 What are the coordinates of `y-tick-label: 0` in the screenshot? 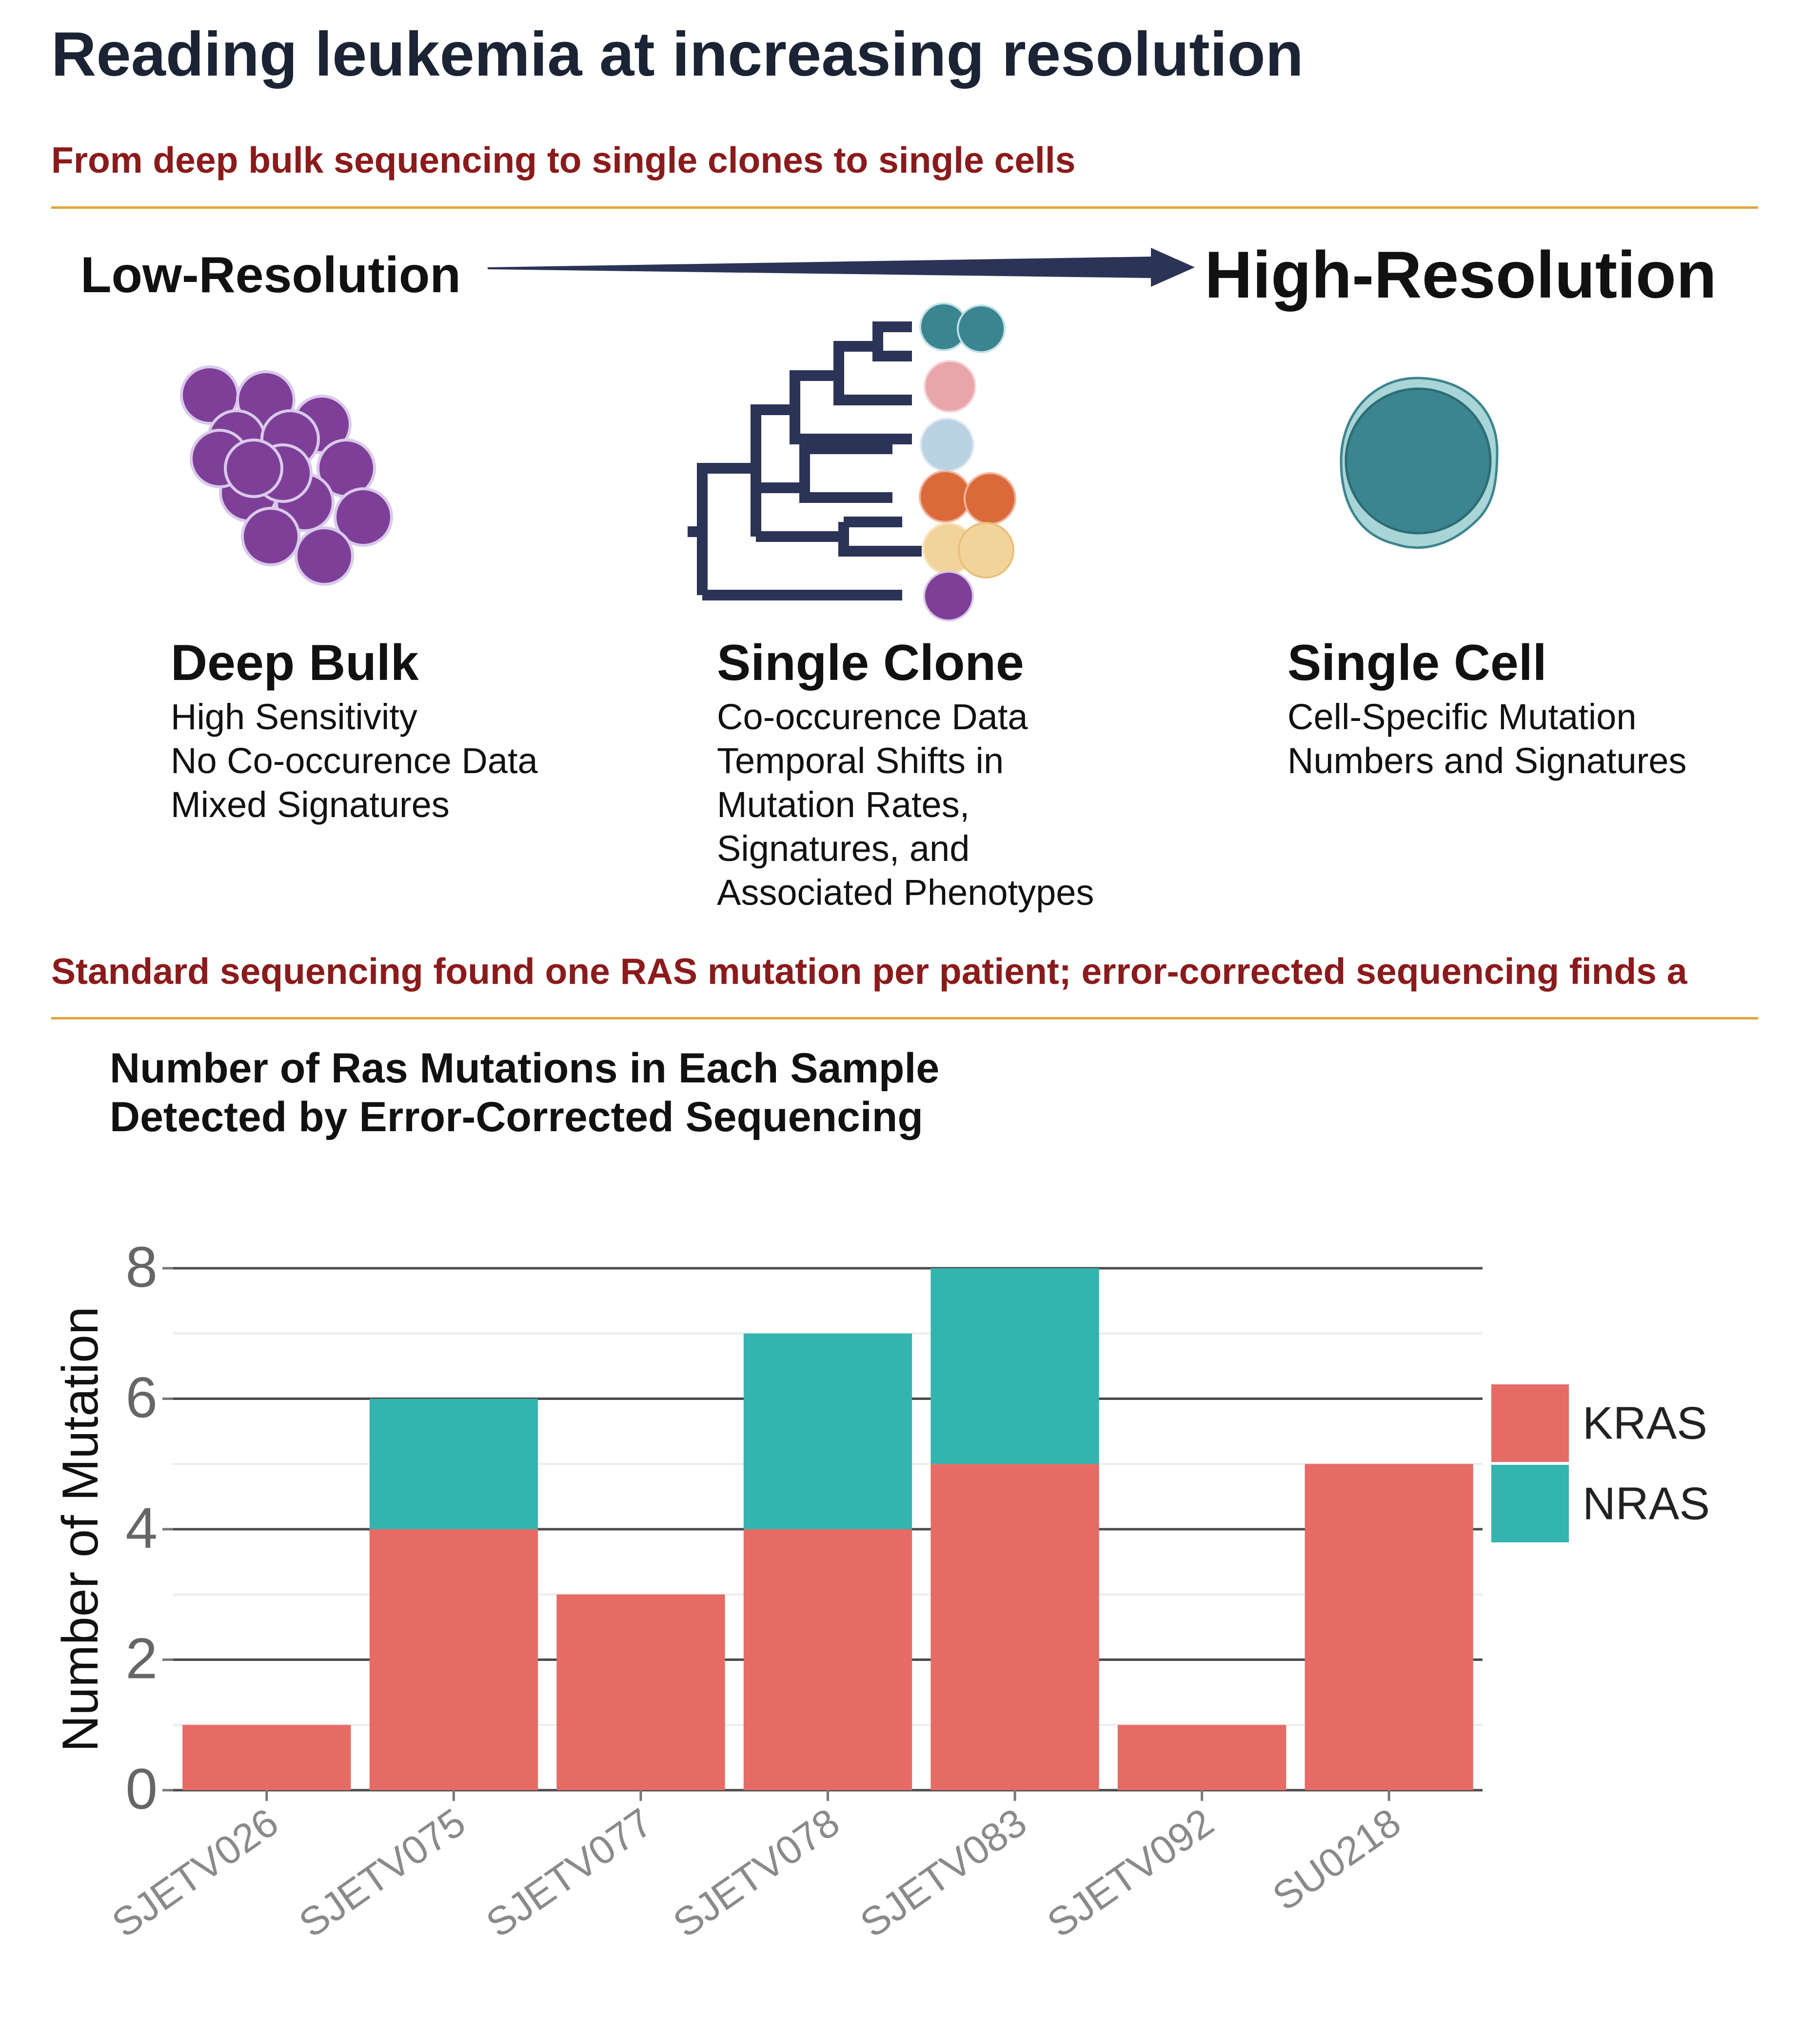 It's located at (141, 1789).